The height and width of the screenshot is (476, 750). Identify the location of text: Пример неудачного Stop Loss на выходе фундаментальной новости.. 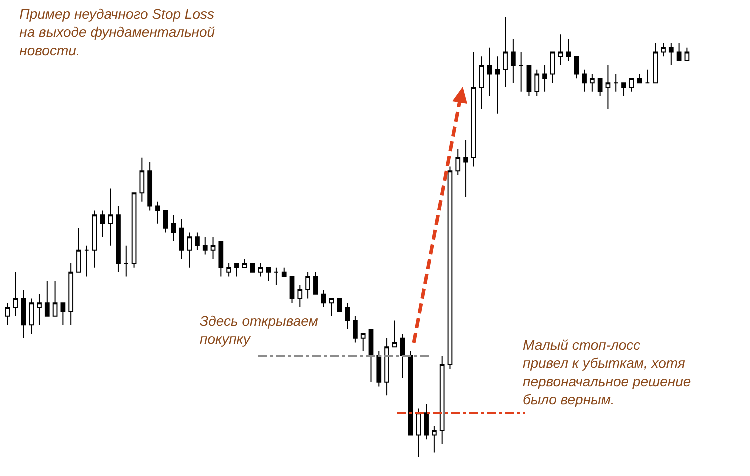
(118, 32).